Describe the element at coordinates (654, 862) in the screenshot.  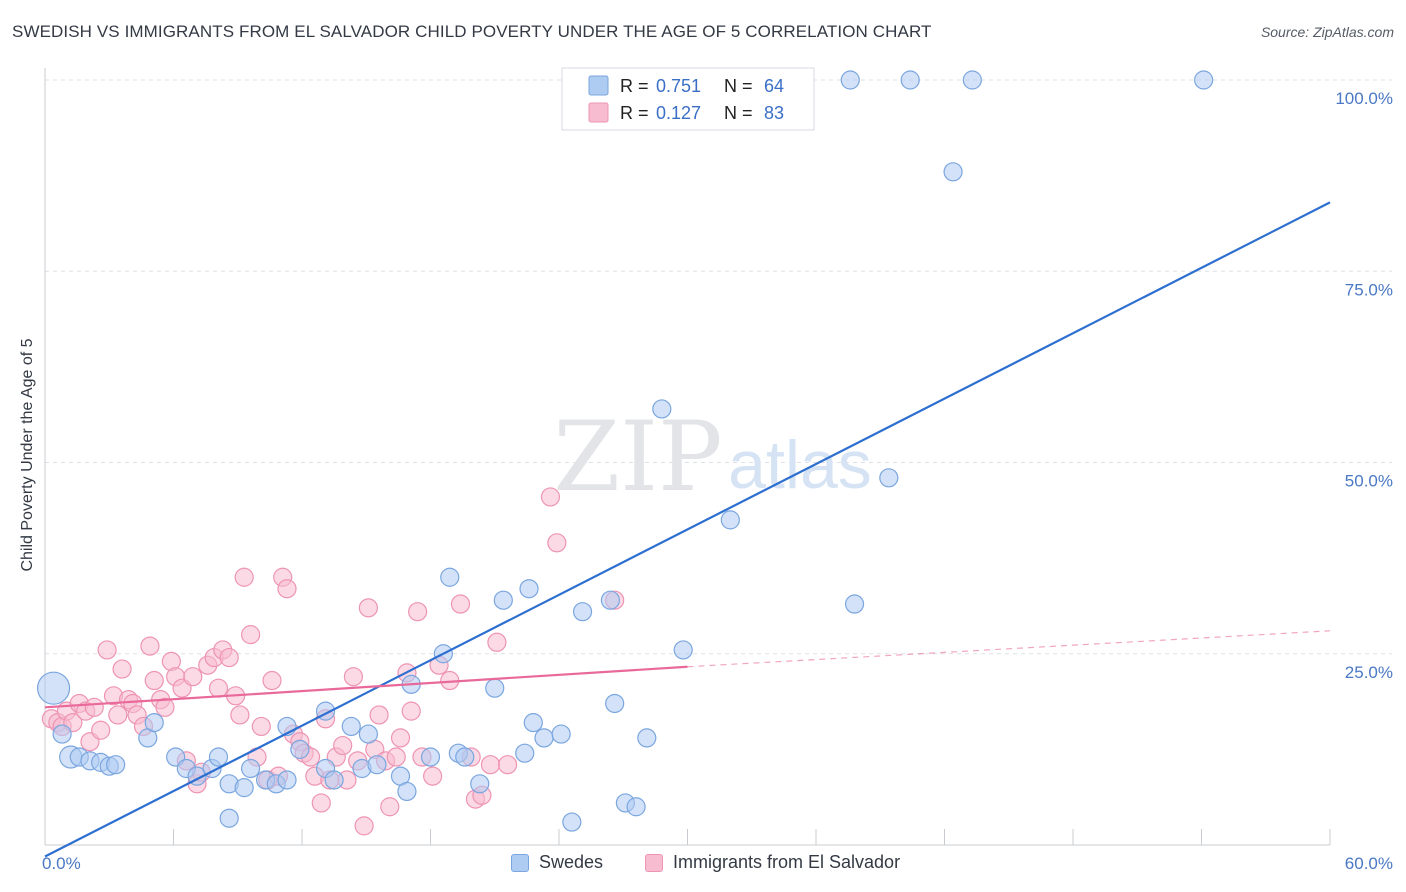
I see `salvador-swatch` at that location.